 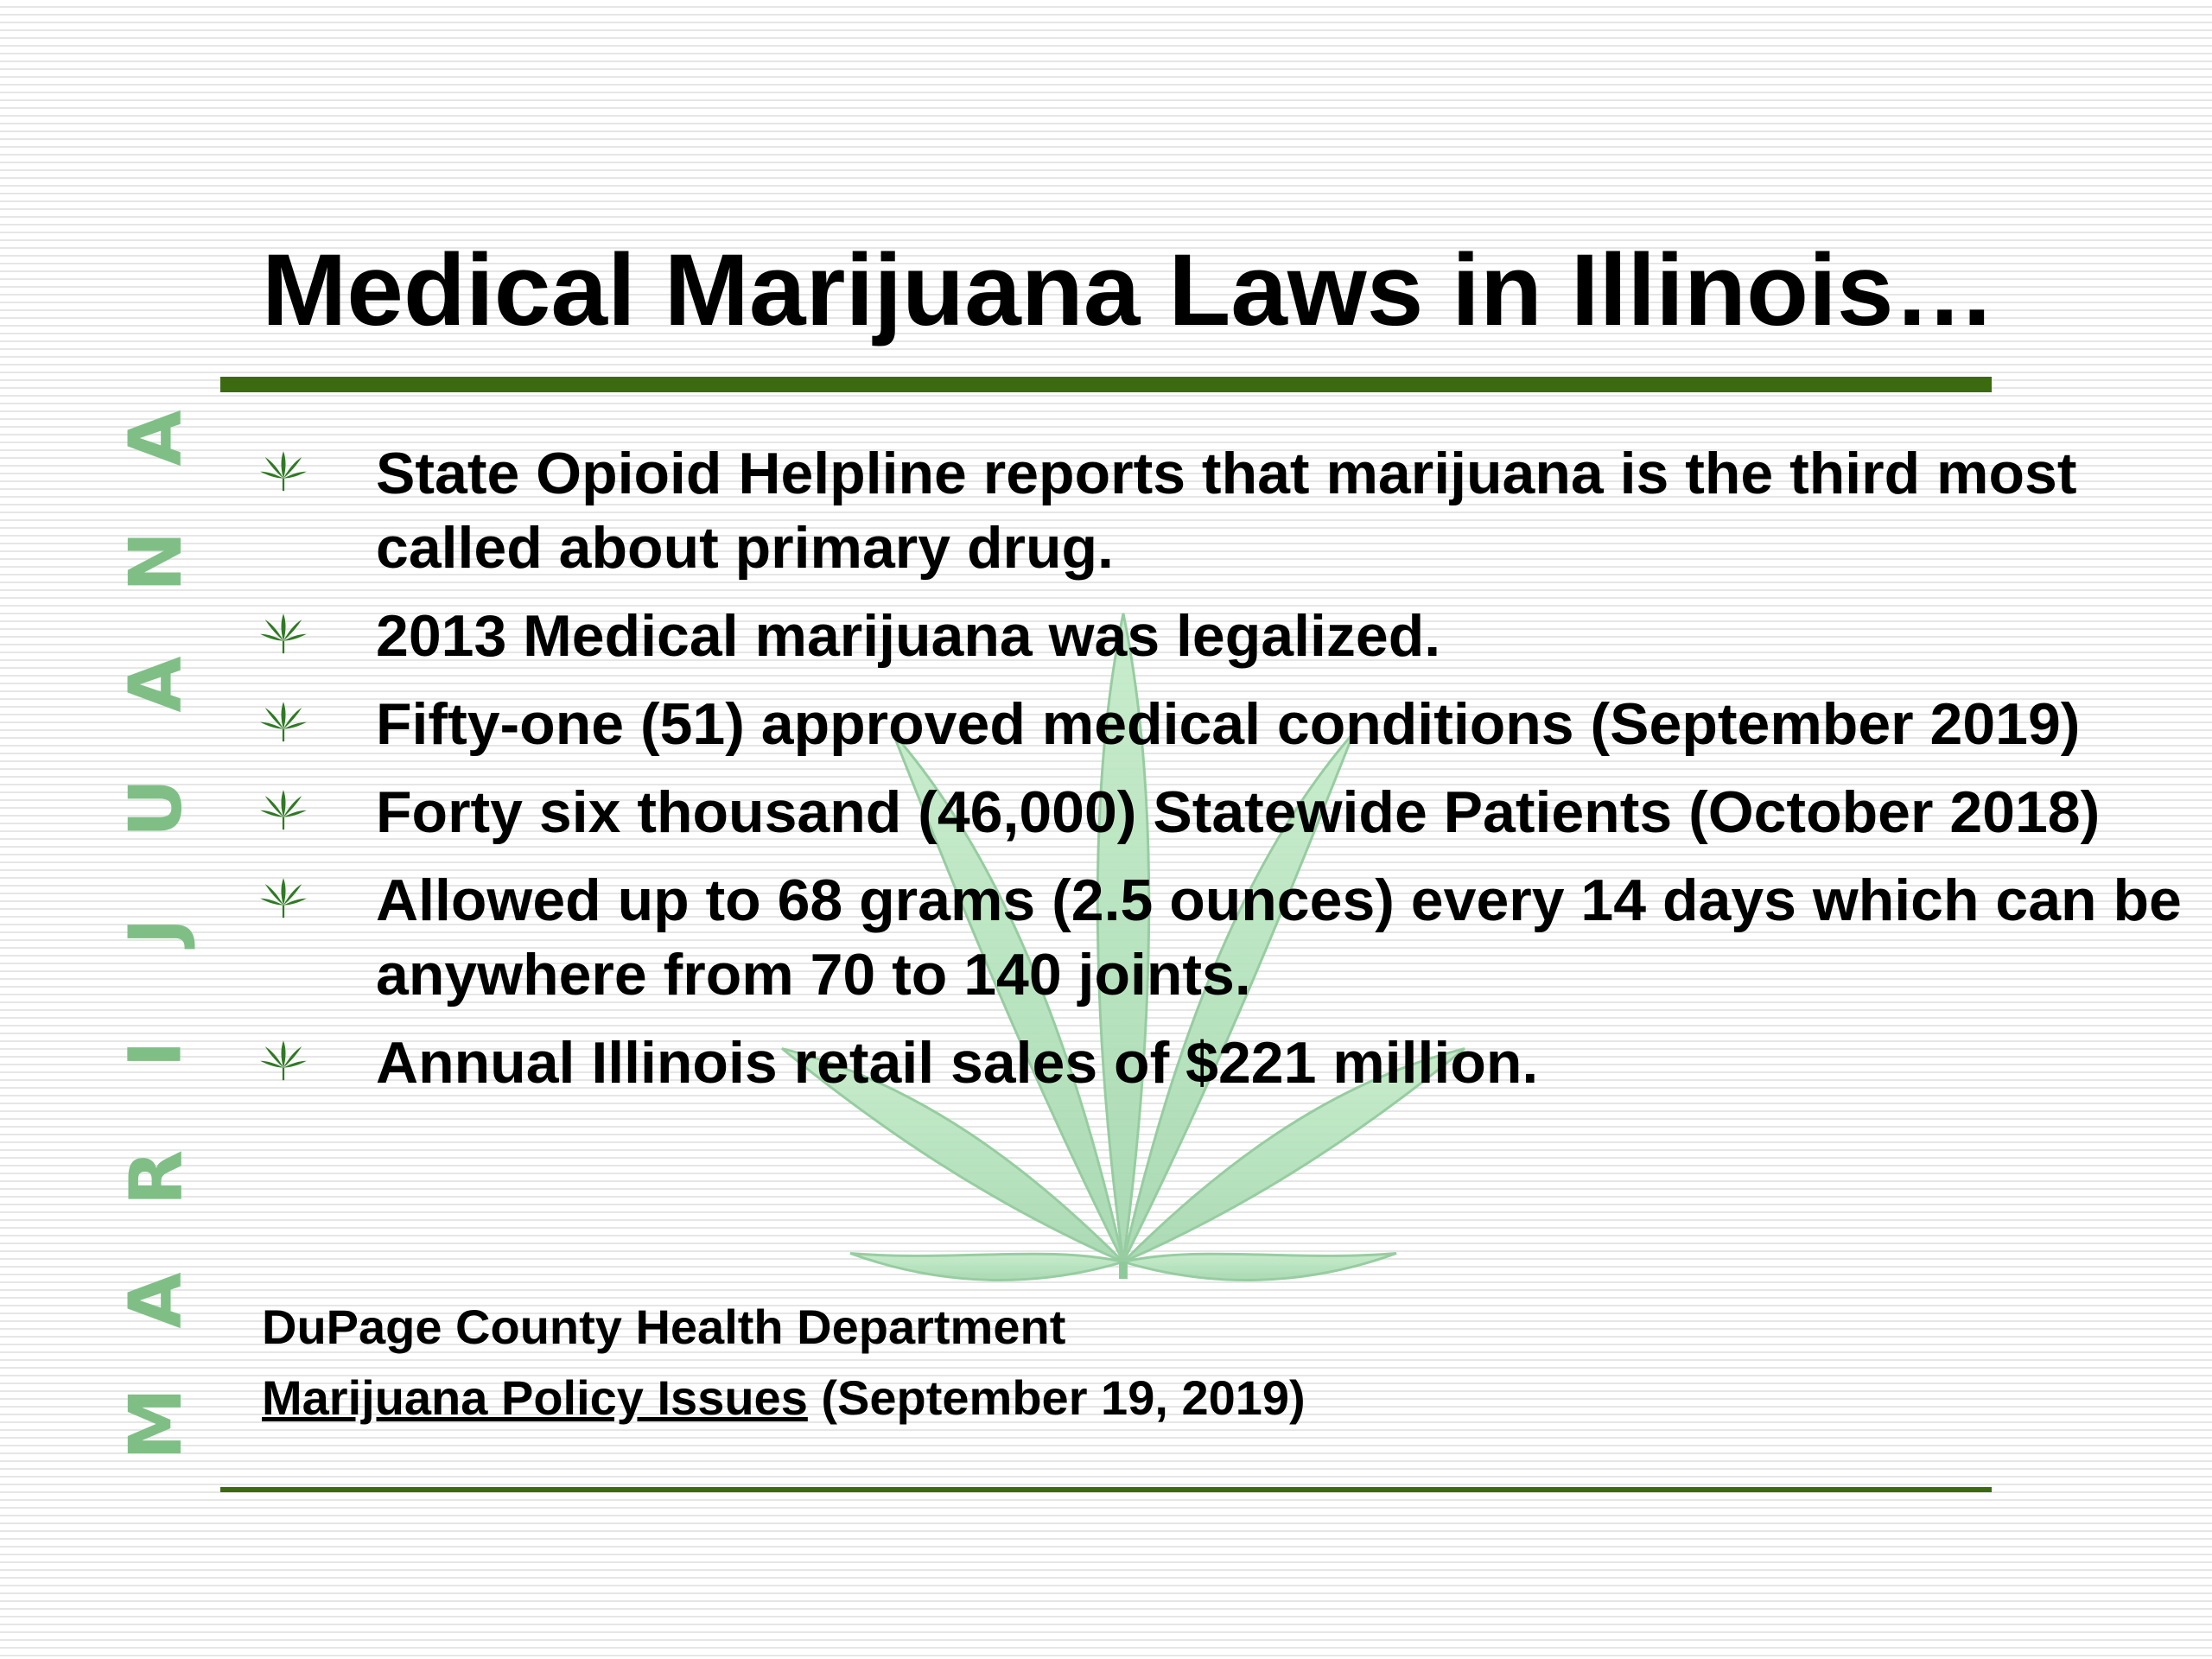 What do you see at coordinates (155, 807) in the screenshot?
I see `side-letter: U` at bounding box center [155, 807].